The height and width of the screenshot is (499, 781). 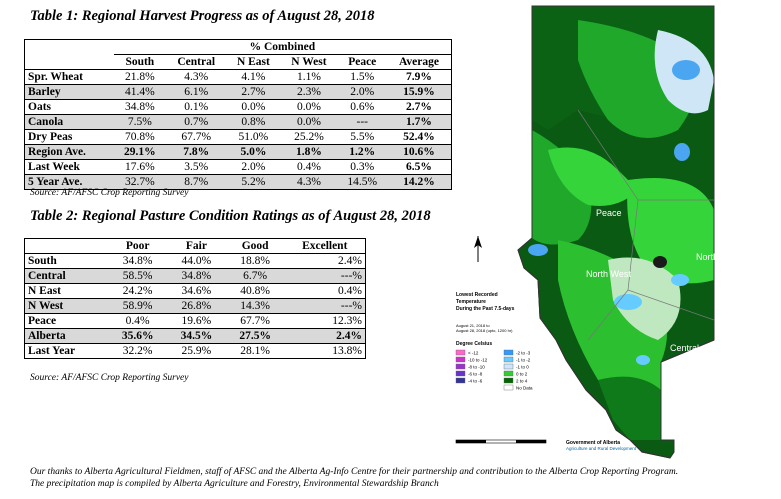 I want to click on table-row: Canola 7.5% 0.7% 0.8% 0.0% --- 1.7%, so click(x=238, y=122).